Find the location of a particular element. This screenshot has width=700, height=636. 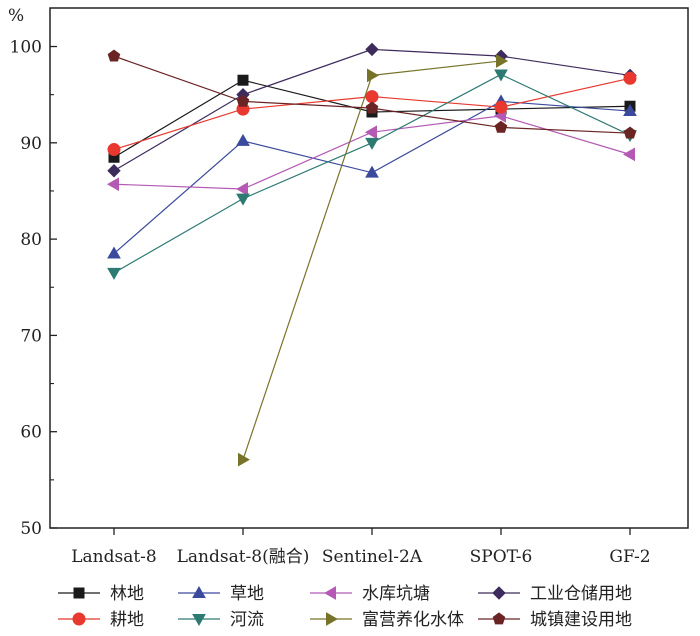

legend-label: 河流 is located at coordinates (247, 620).